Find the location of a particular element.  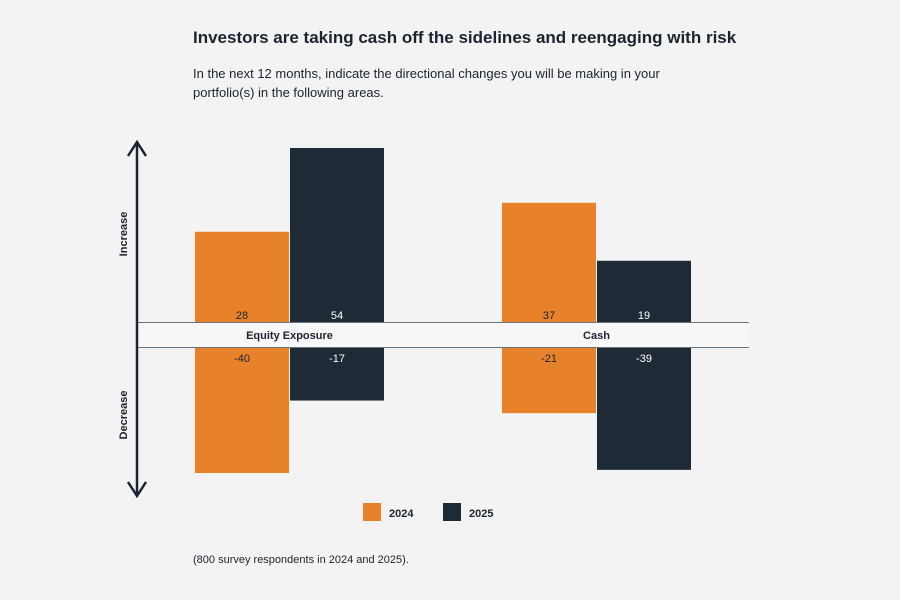

value-label-decrease: -40 is located at coordinates (242, 359).